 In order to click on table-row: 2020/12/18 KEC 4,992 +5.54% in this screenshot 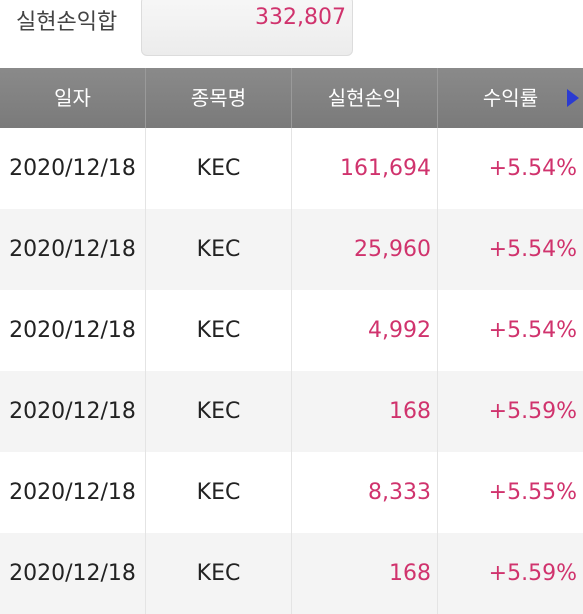, I will do `click(291, 330)`.